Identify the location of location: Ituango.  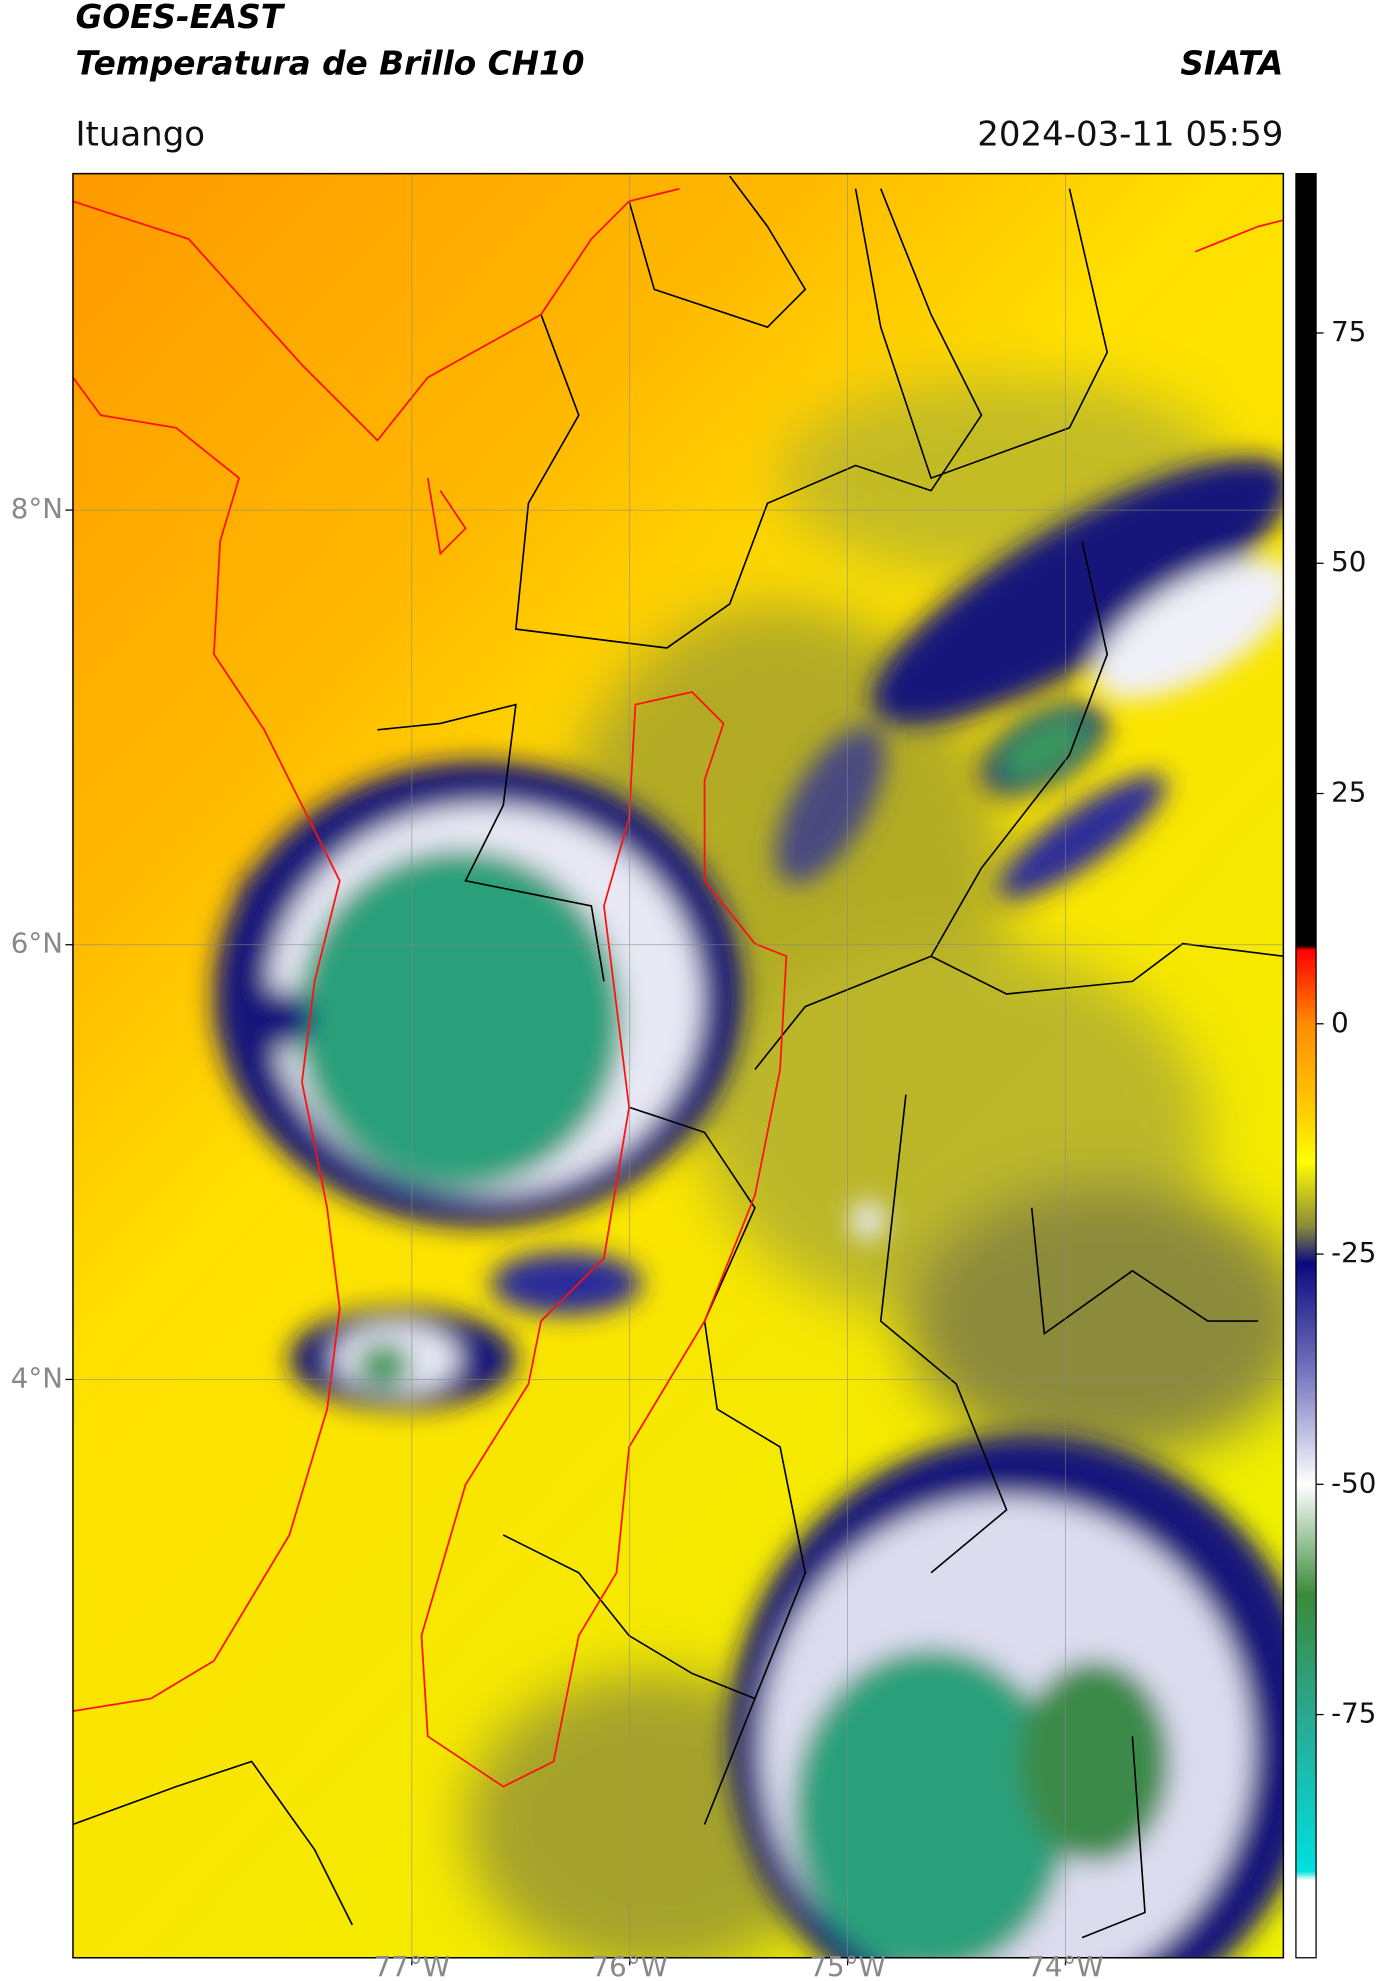
(140, 134).